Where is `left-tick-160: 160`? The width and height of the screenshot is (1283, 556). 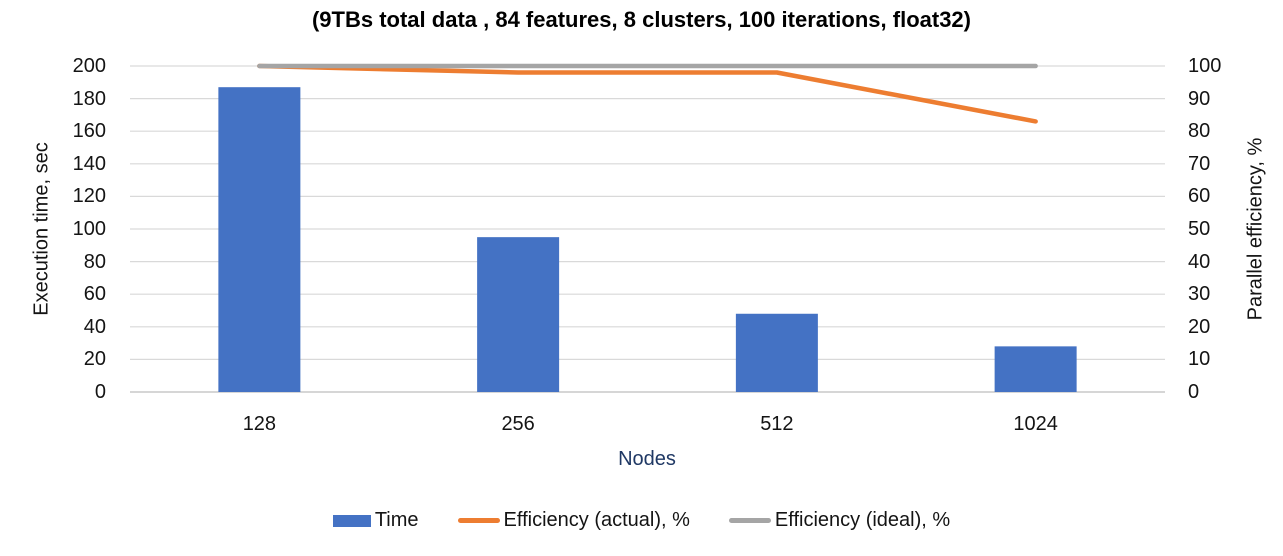
left-tick-160: 160 is located at coordinates (89, 131).